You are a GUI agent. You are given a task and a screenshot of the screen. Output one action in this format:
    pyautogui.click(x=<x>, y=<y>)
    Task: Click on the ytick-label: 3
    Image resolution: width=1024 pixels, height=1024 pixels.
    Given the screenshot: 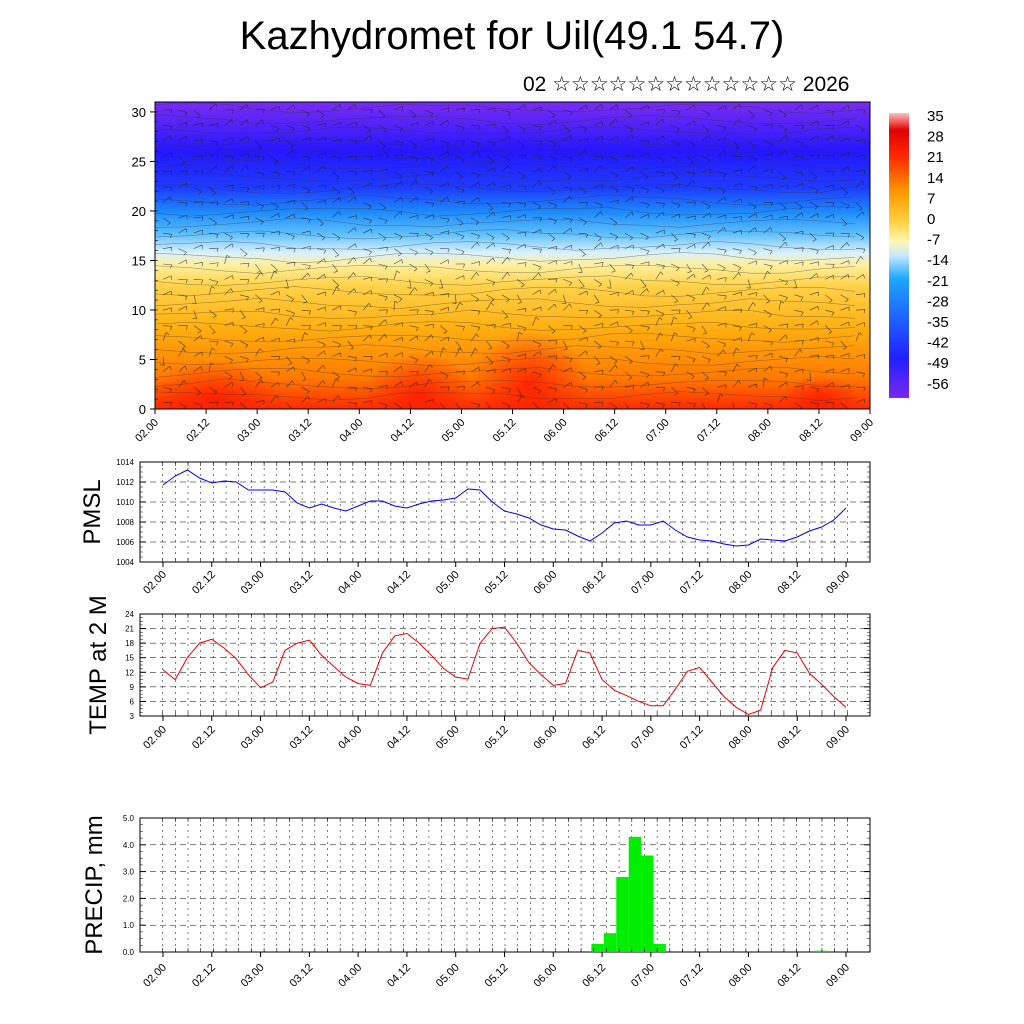 What is the action you would take?
    pyautogui.click(x=132, y=716)
    